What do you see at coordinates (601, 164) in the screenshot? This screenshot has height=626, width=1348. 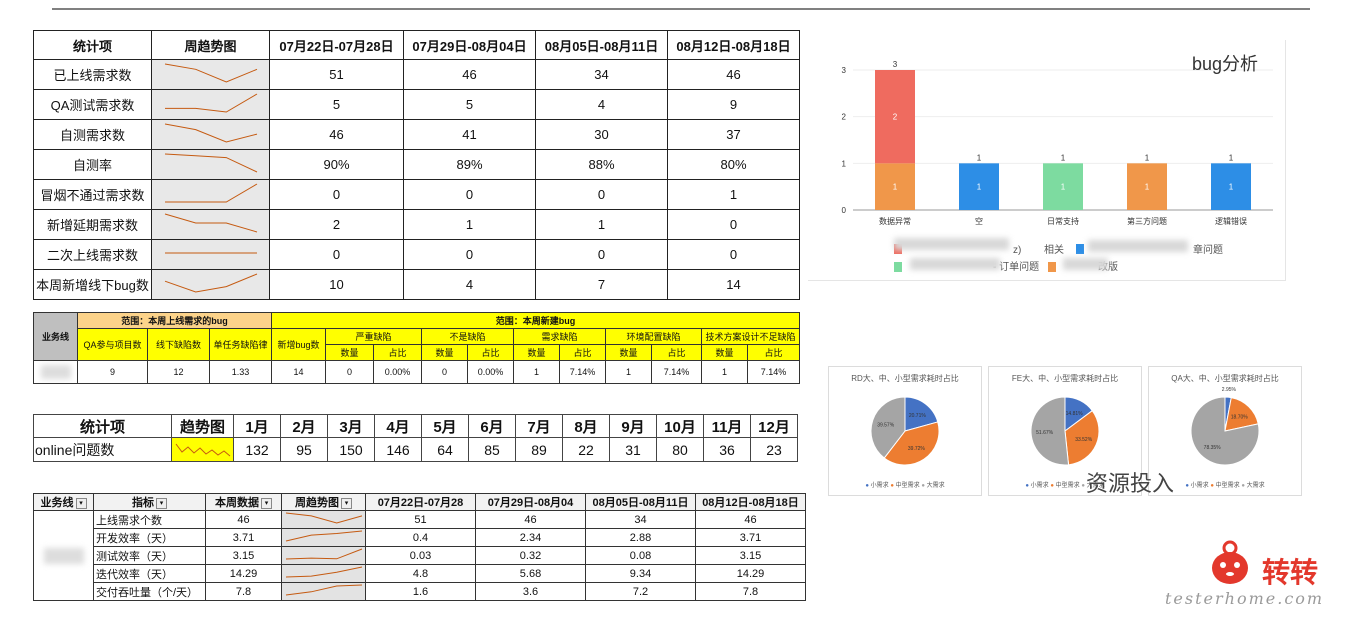 I see `value-cell: 88%` at bounding box center [601, 164].